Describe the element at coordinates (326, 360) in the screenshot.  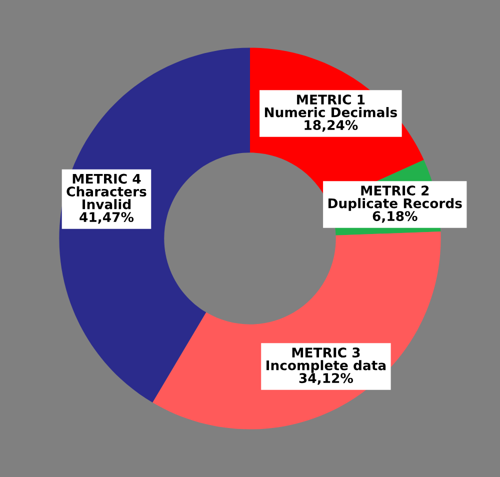
I see `slice-label: METRIC 3 Incomplete data` at that location.